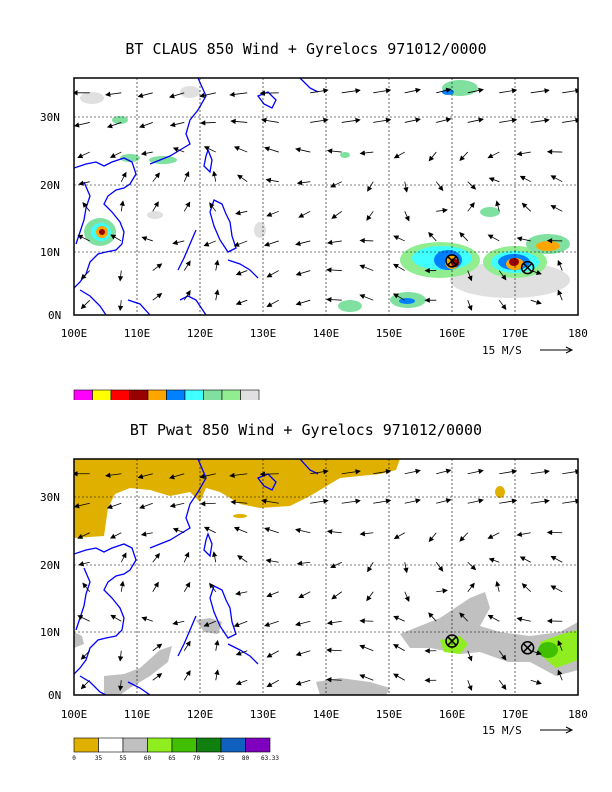  I want to click on coastlines, so click(196, 577).